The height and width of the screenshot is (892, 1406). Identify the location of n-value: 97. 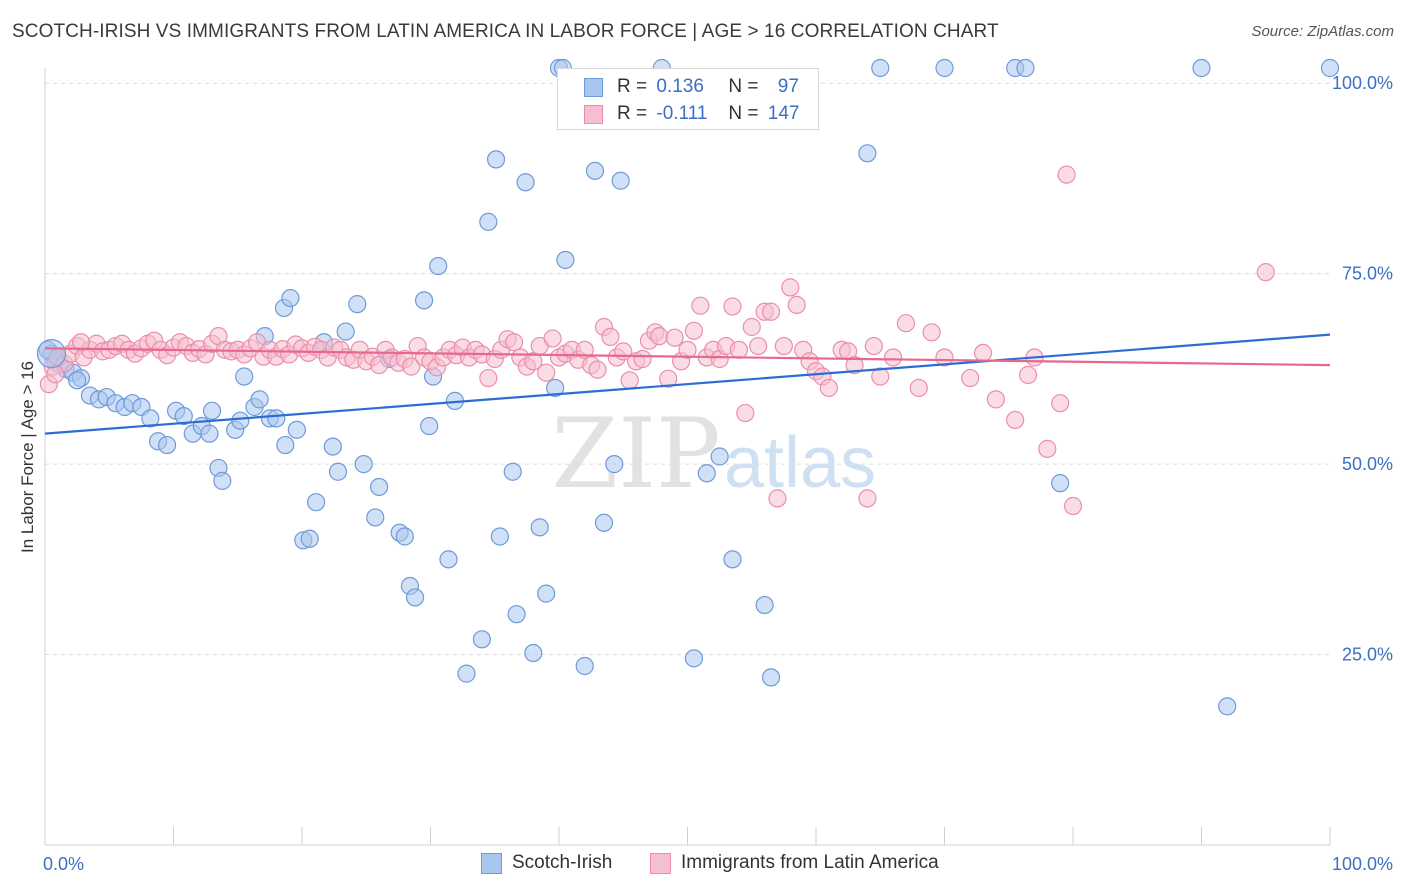
(788, 86).